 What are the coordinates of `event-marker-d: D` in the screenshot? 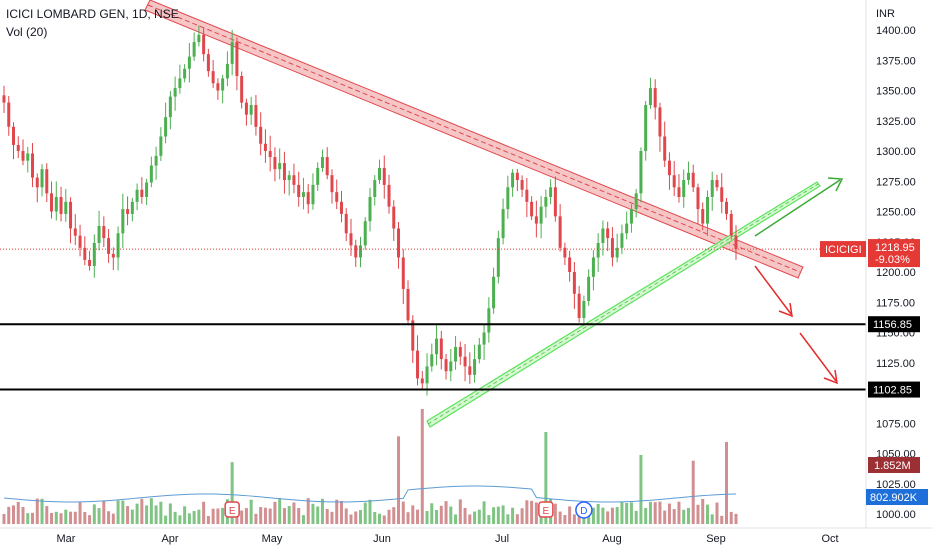 It's located at (584, 510).